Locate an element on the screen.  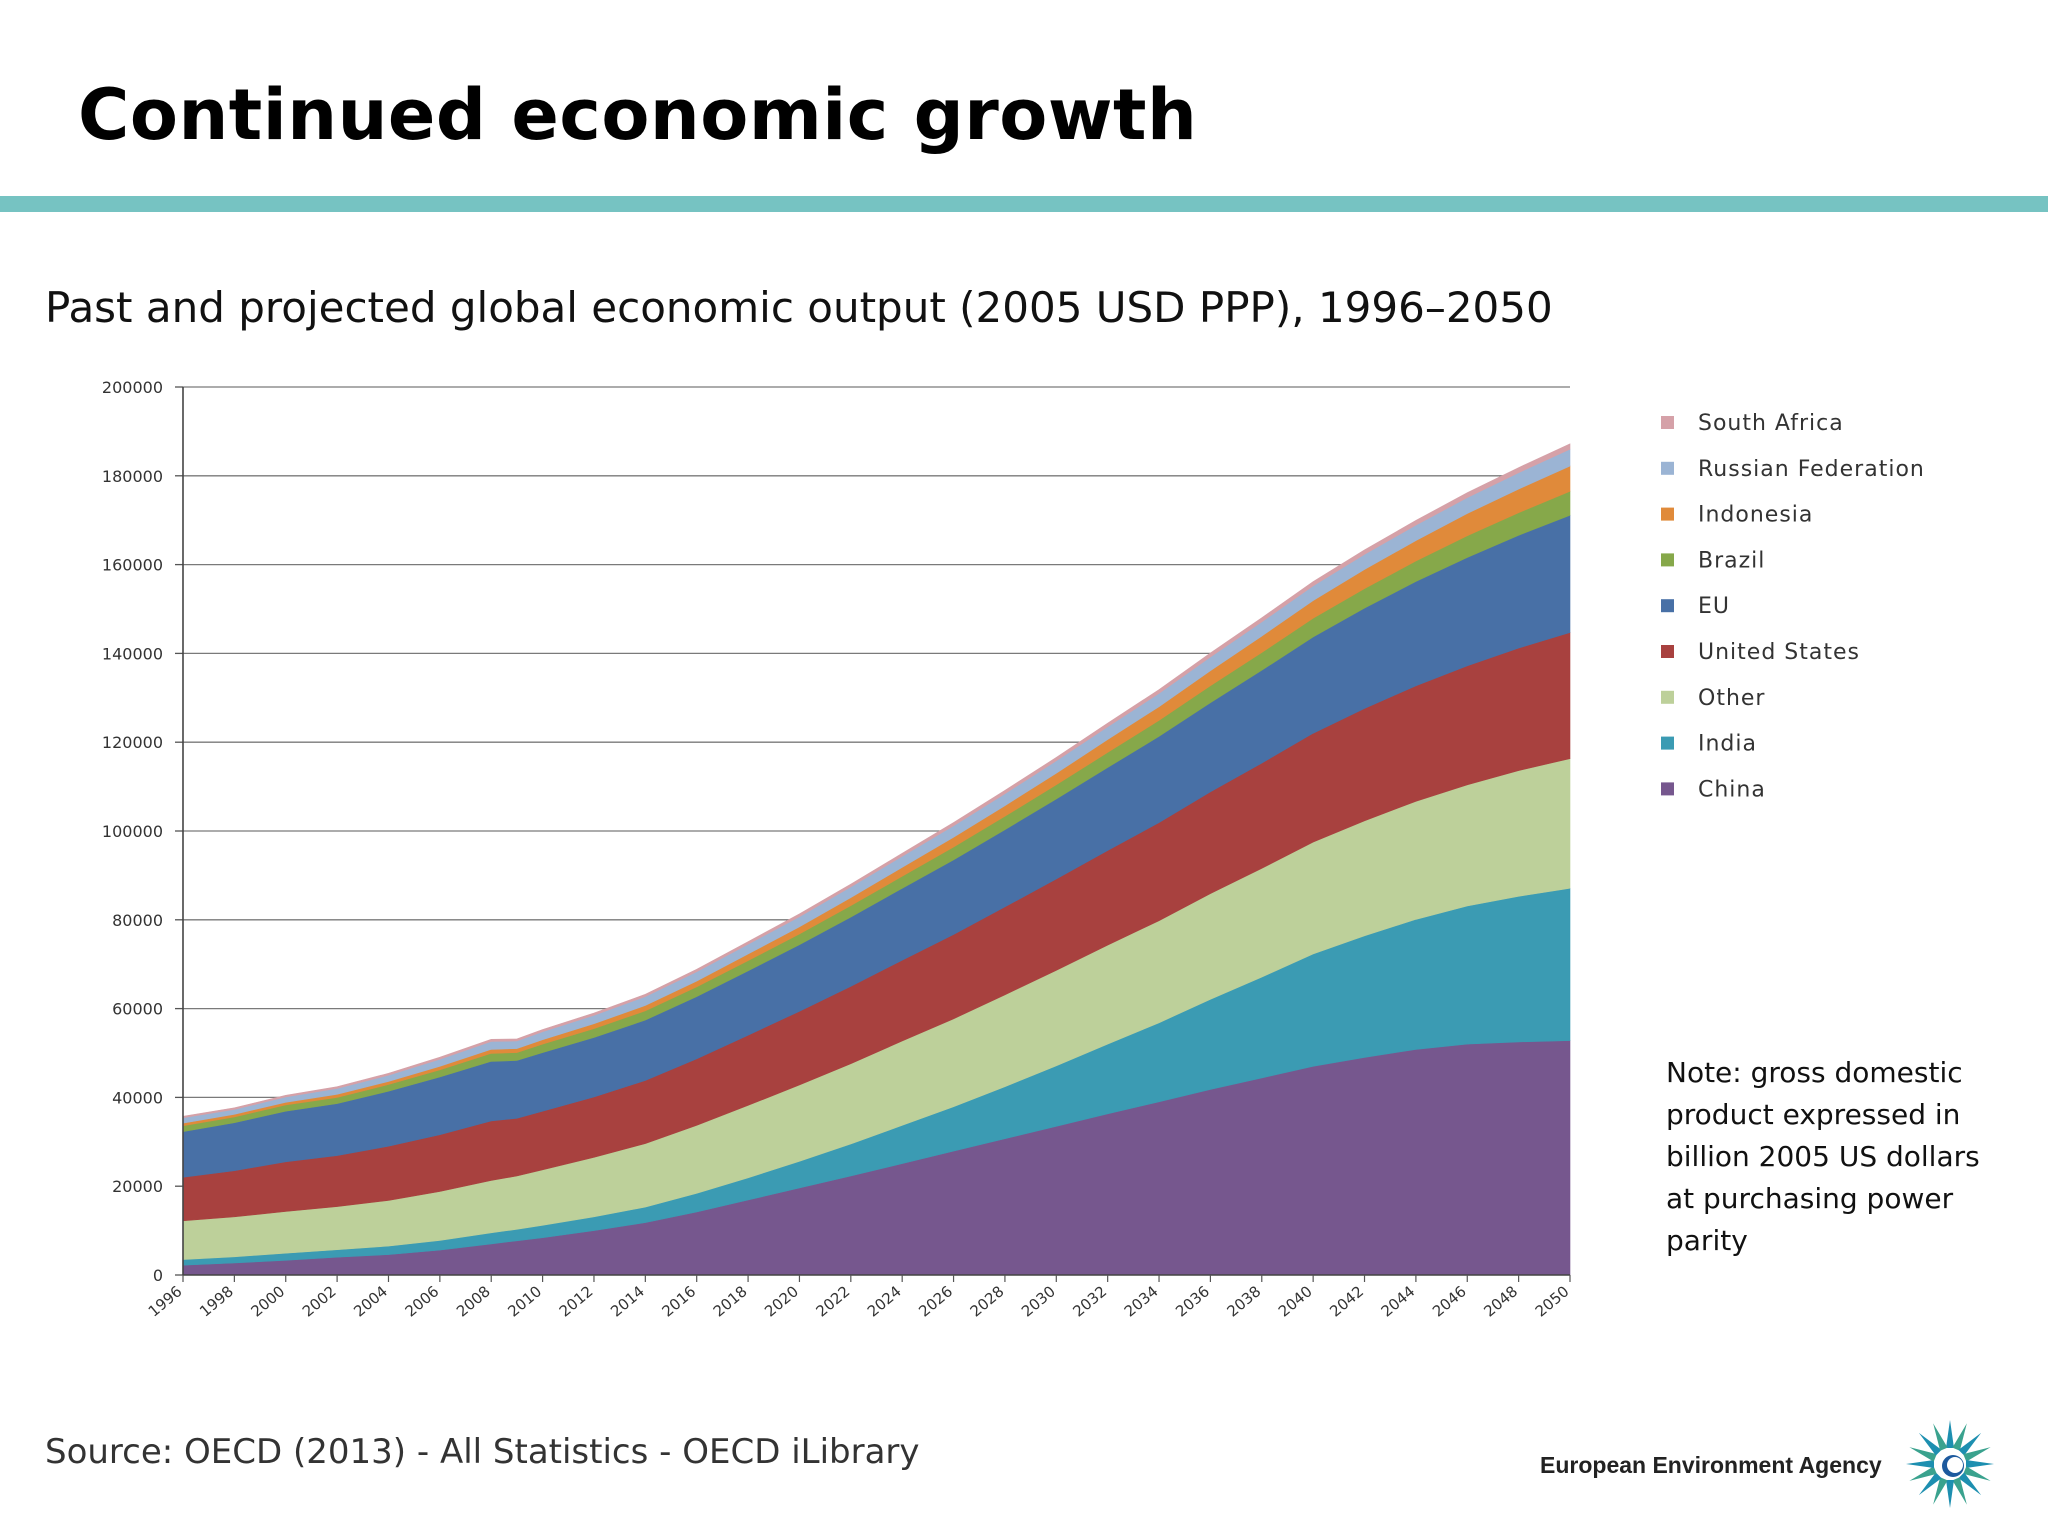
y-tick-label: 160000 is located at coordinates (132, 565).